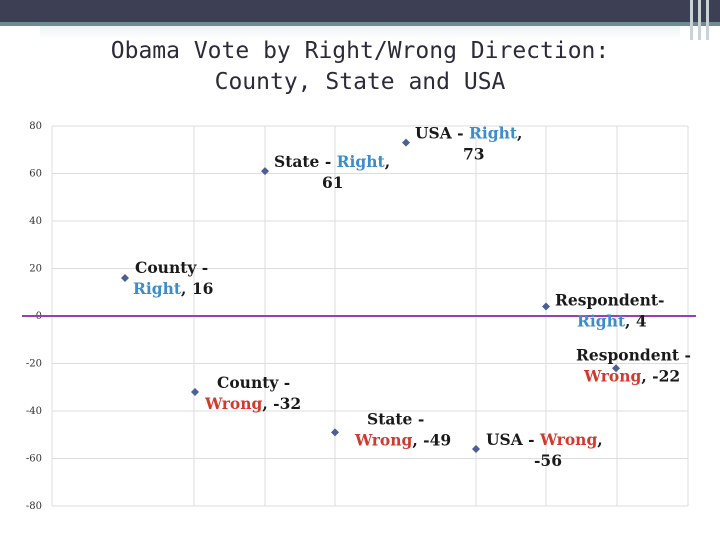 This screenshot has height=540, width=720. What do you see at coordinates (173, 278) in the screenshot?
I see `data-label: County -Right, 16` at bounding box center [173, 278].